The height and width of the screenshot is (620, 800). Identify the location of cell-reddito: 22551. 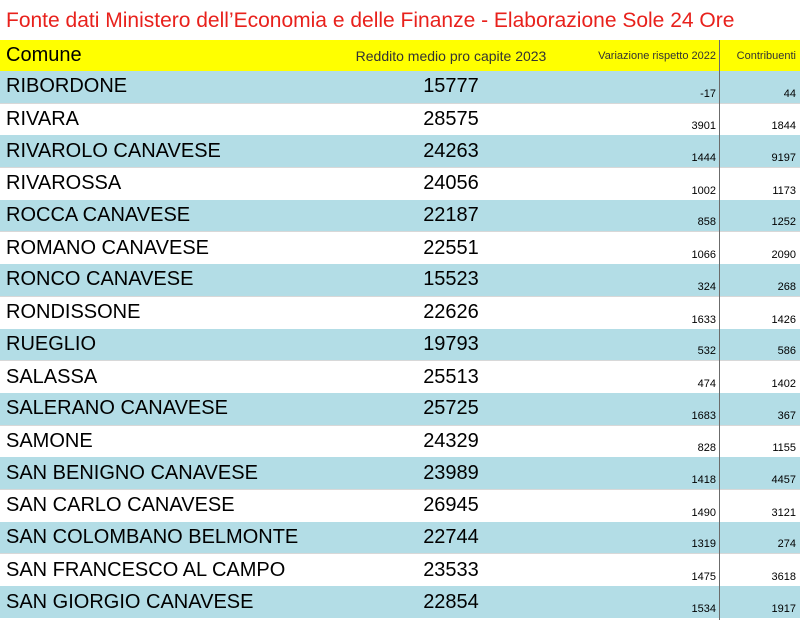
(451, 248).